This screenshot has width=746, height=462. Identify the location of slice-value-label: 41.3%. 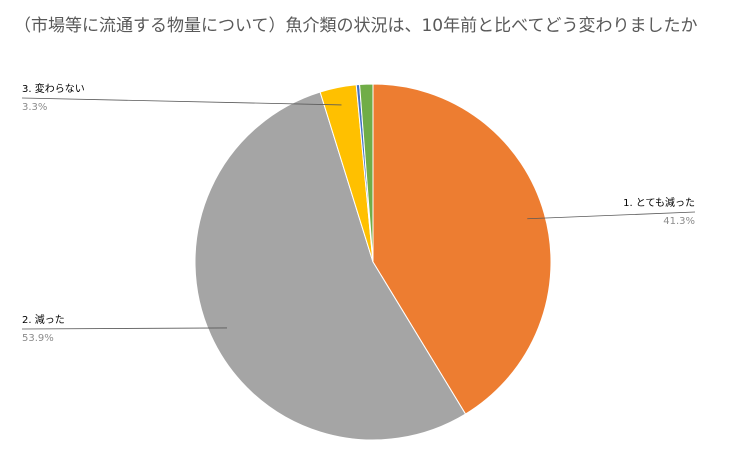
(679, 221).